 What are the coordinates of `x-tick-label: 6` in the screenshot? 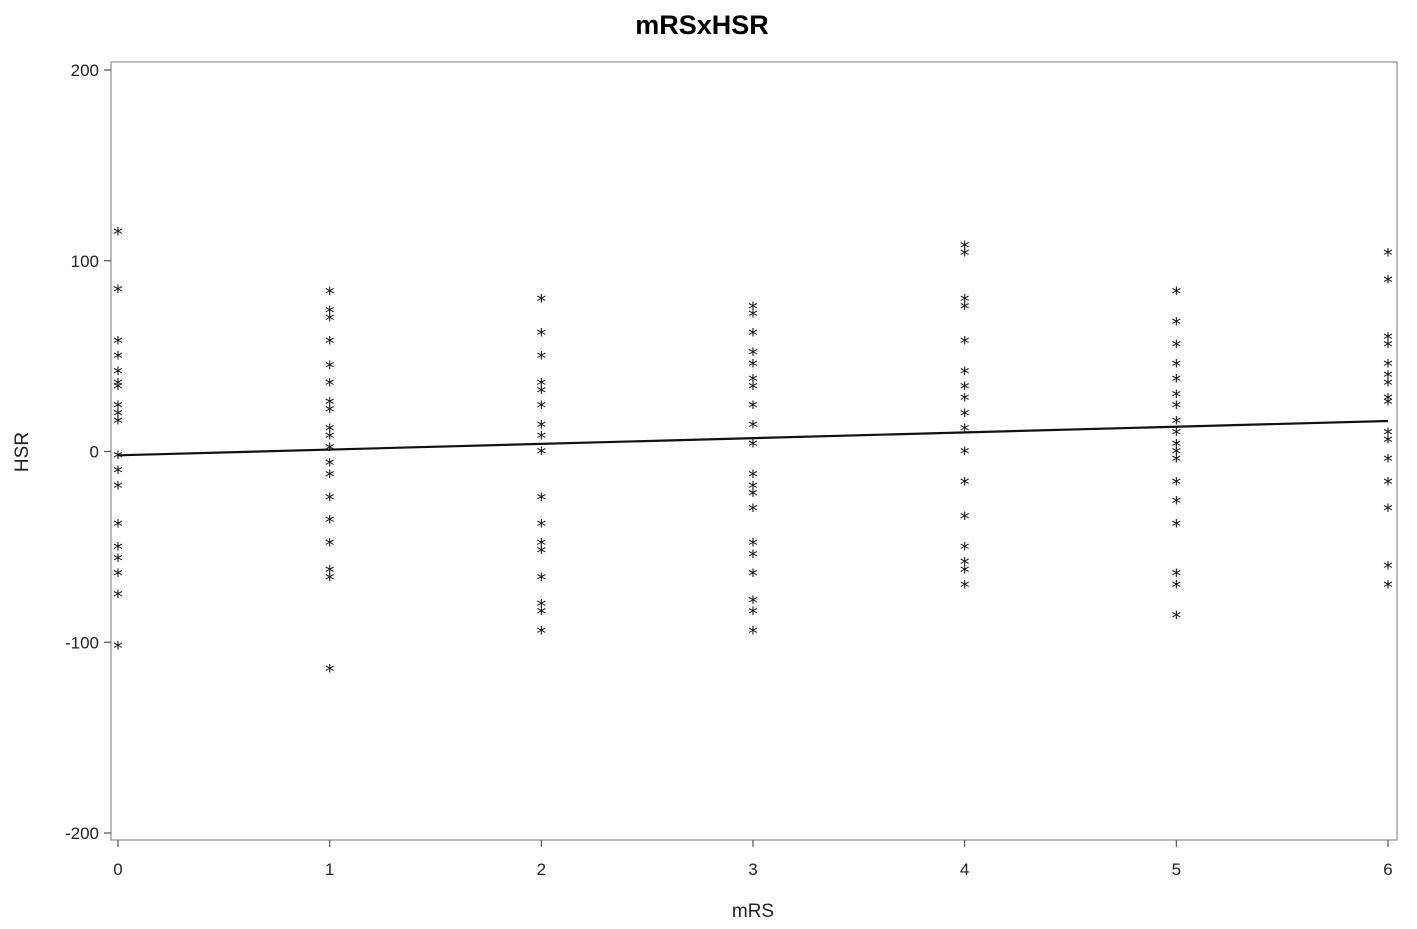 It's located at (1387, 869).